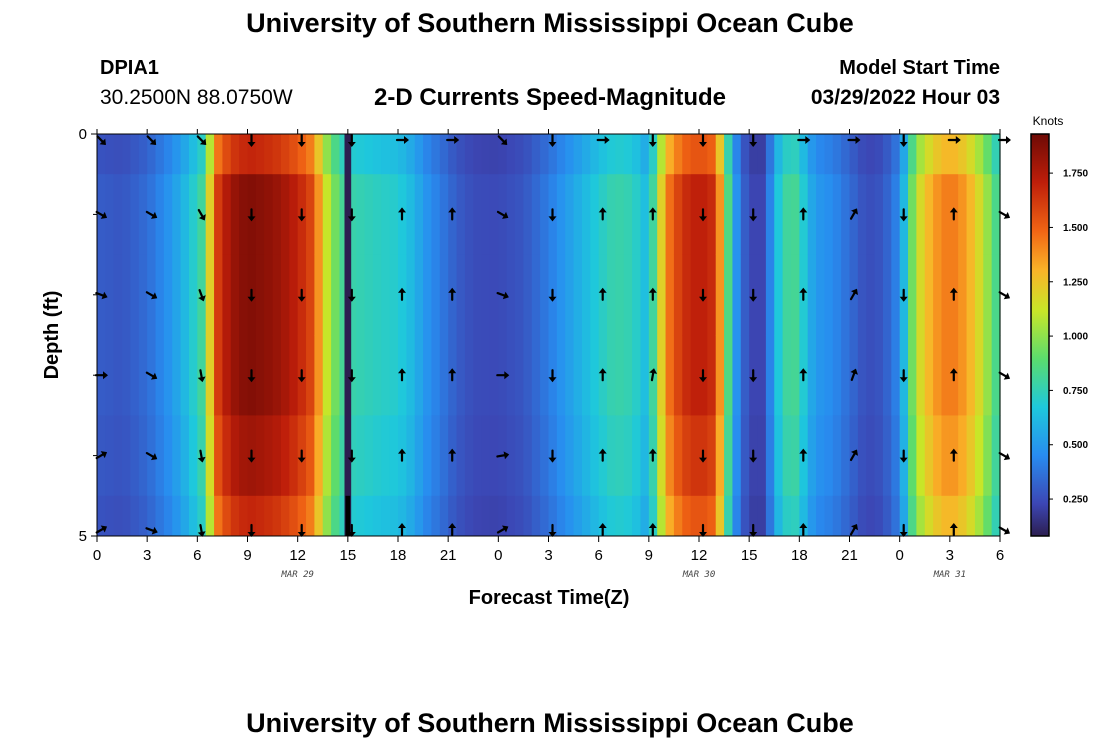  Describe the element at coordinates (197, 555) in the screenshot. I see `x-tick-label: 6` at that location.